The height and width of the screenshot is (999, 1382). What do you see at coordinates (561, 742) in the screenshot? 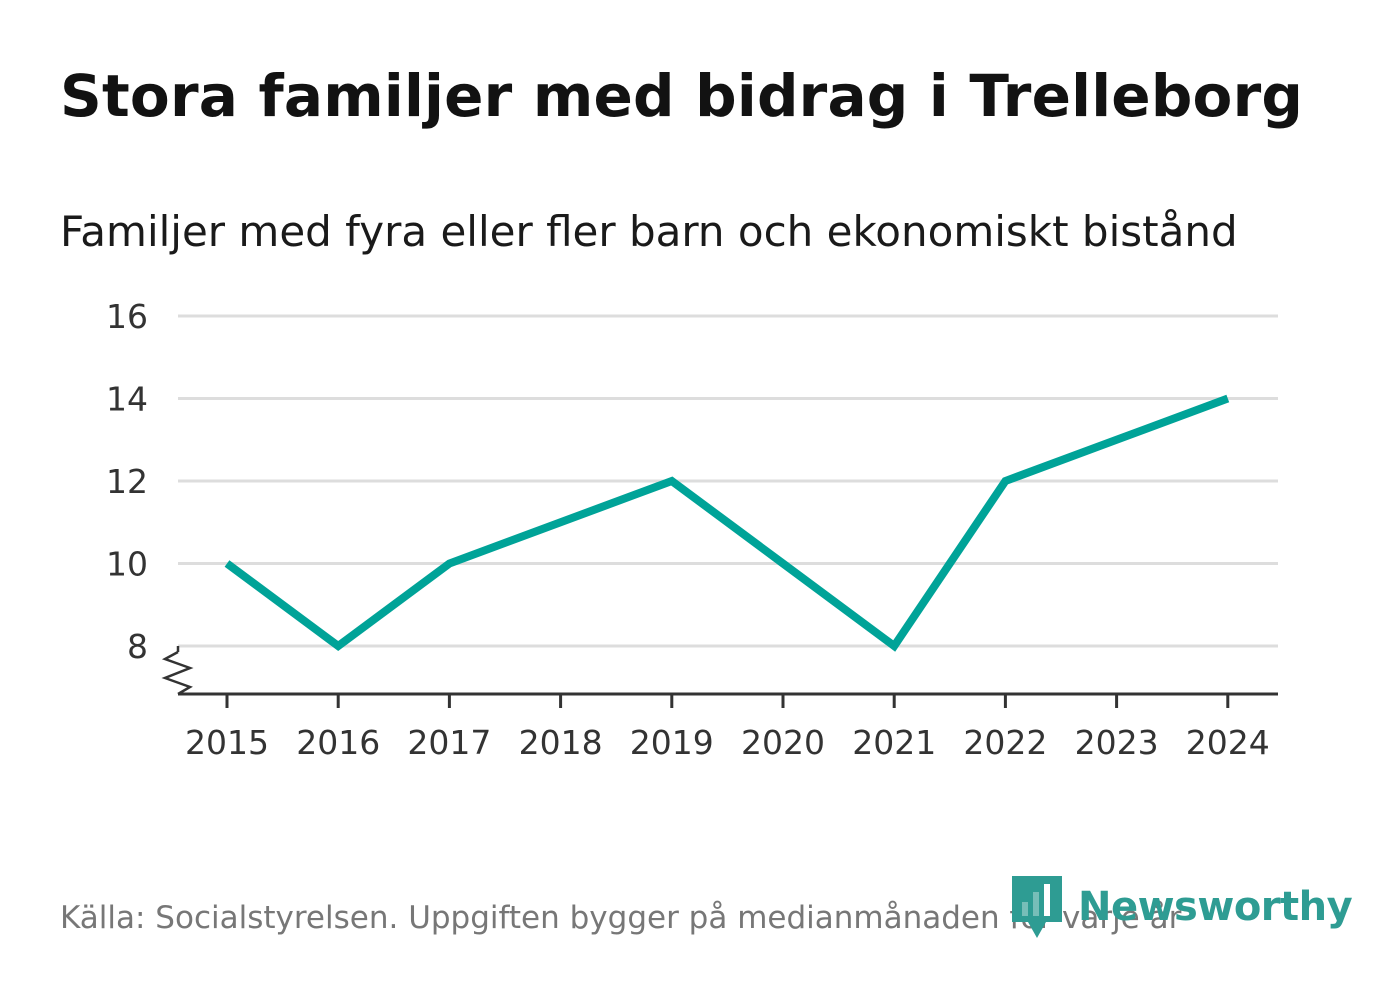
I see `x-tick-label-2018: 2018` at bounding box center [561, 742].